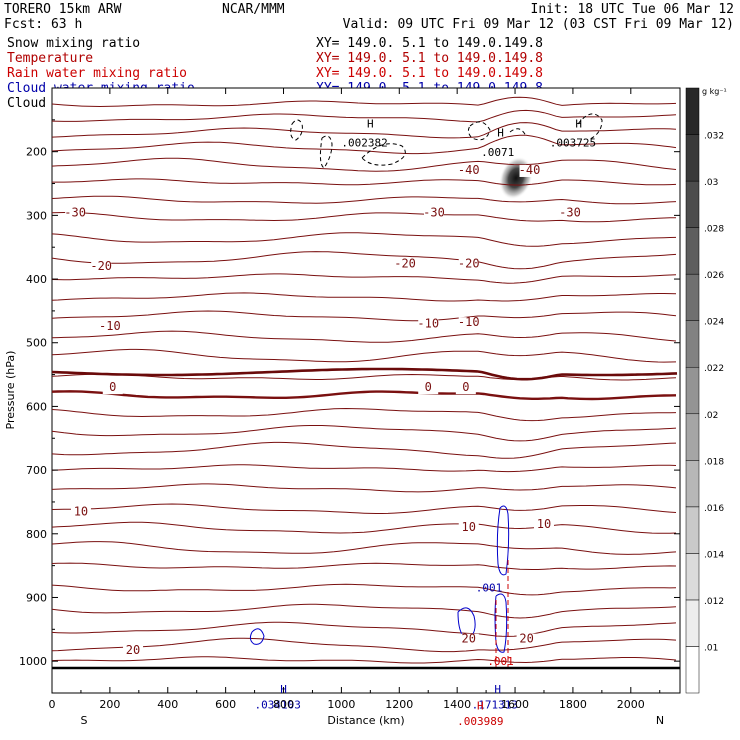 This screenshot has width=740, height=740. I want to click on colorbar-label: .018, so click(714, 462).